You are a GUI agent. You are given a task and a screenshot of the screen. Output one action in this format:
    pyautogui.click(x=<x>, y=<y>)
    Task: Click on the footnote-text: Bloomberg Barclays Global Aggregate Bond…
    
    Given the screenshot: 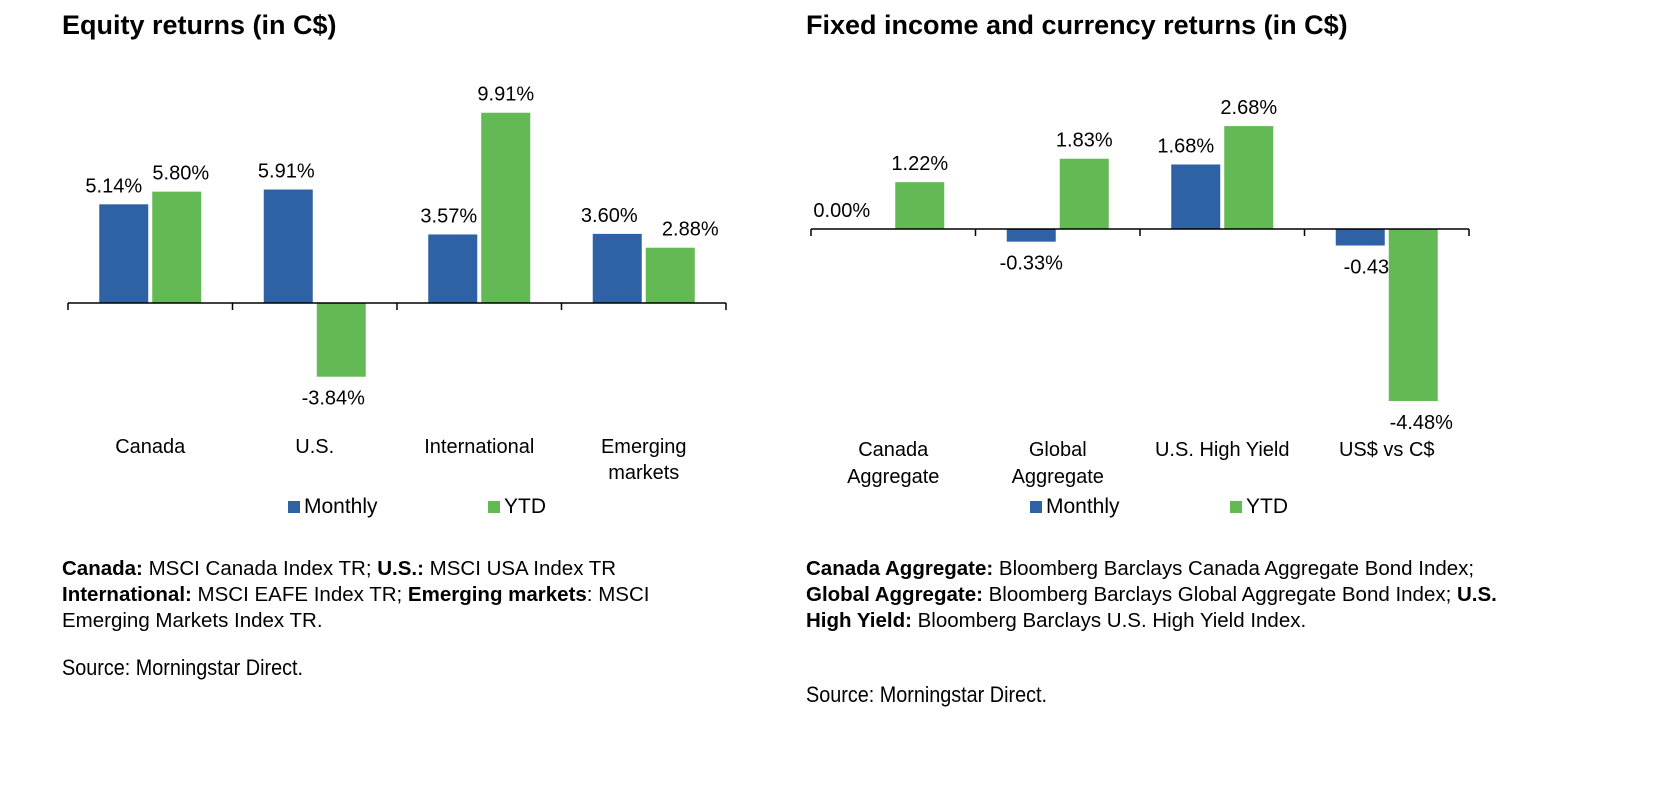 What is the action you would take?
    pyautogui.click(x=1219, y=594)
    